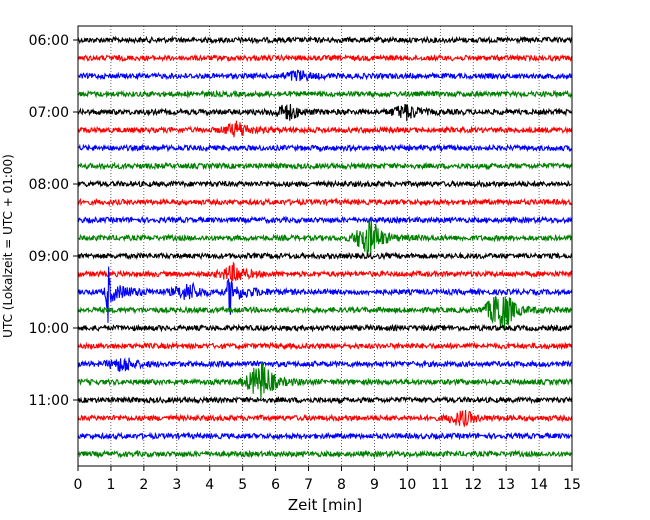  What do you see at coordinates (143, 485) in the screenshot?
I see `x-tick-label: 2` at bounding box center [143, 485].